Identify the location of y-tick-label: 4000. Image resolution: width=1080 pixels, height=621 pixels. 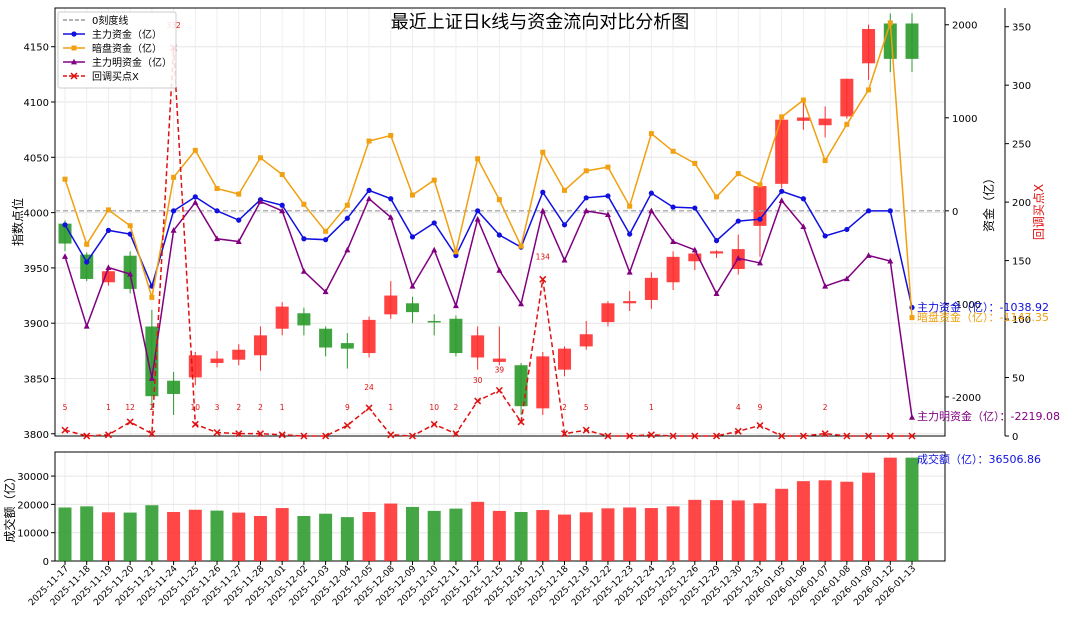
(36, 214).